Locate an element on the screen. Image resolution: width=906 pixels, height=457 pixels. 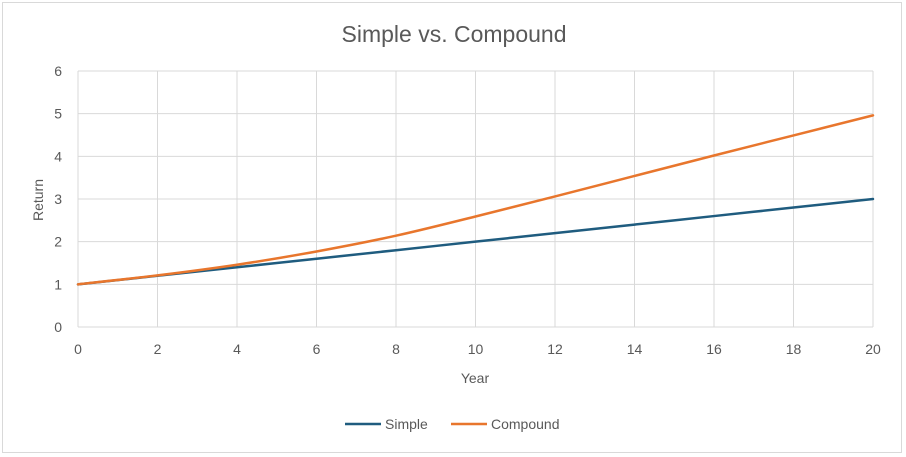
x-tick-label: 6 is located at coordinates (317, 349).